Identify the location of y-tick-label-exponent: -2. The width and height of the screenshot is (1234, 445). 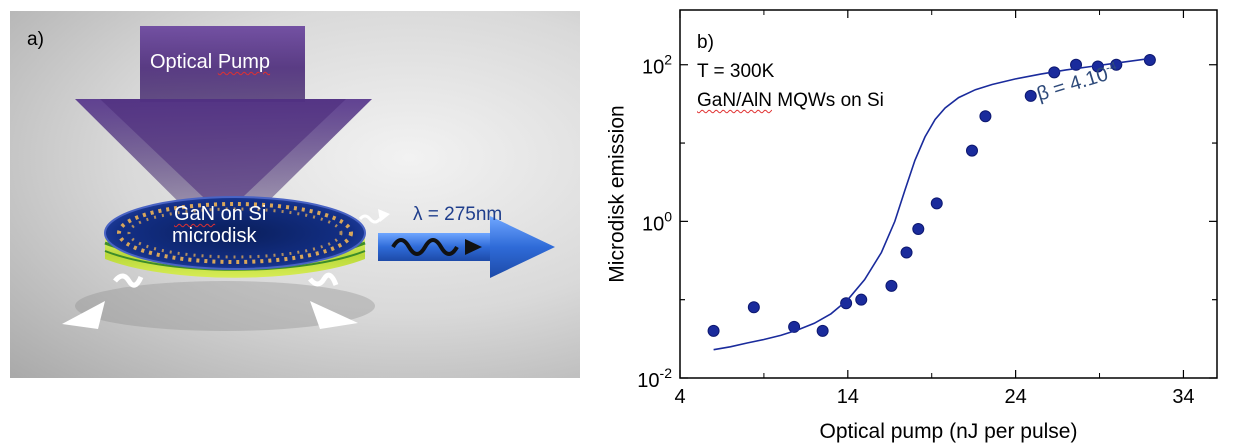
(666, 373).